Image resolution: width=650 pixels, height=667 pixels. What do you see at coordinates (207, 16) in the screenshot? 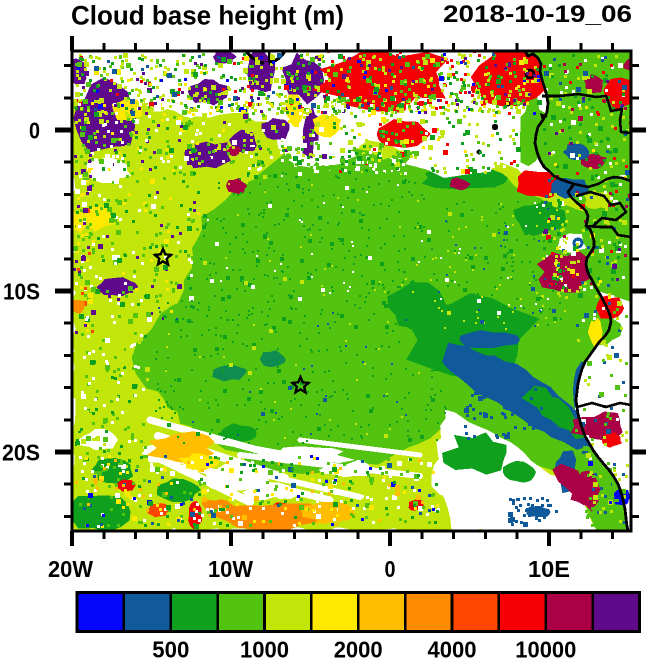
I see `svg-text: Cloud base height (m)` at bounding box center [207, 16].